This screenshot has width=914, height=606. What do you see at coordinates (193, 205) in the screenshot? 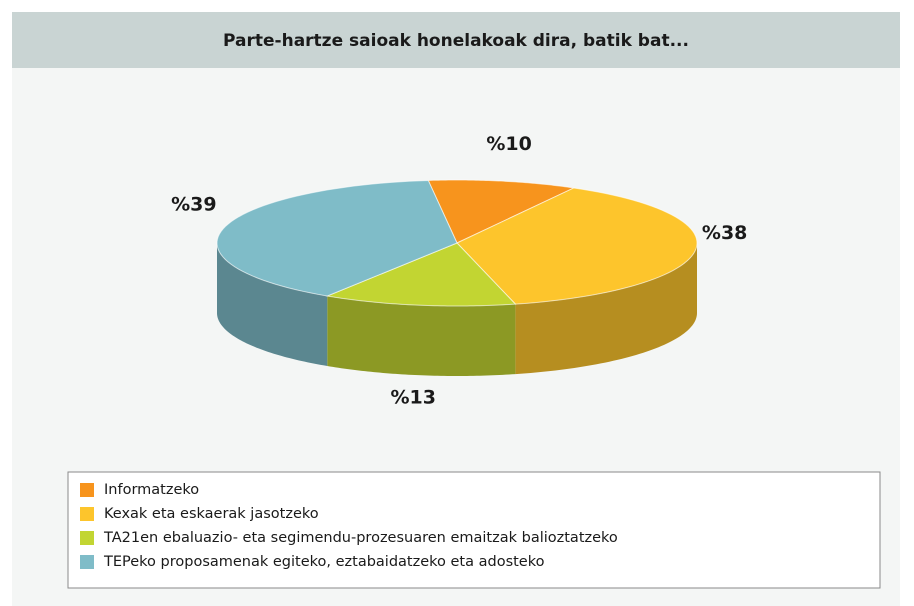
I see `data-label: %39` at bounding box center [193, 205].